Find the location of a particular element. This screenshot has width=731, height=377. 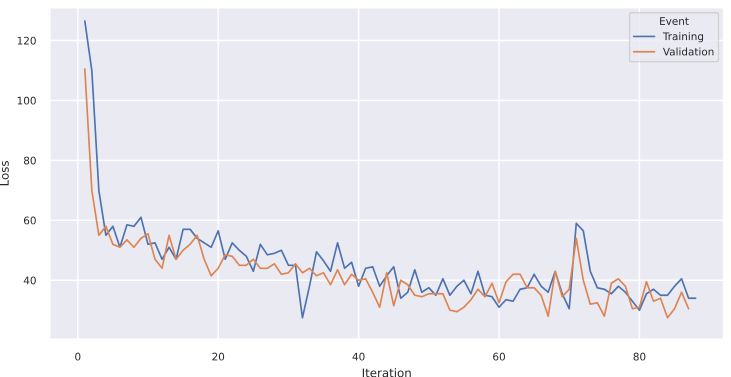

legend-label: Training is located at coordinates (683, 37).